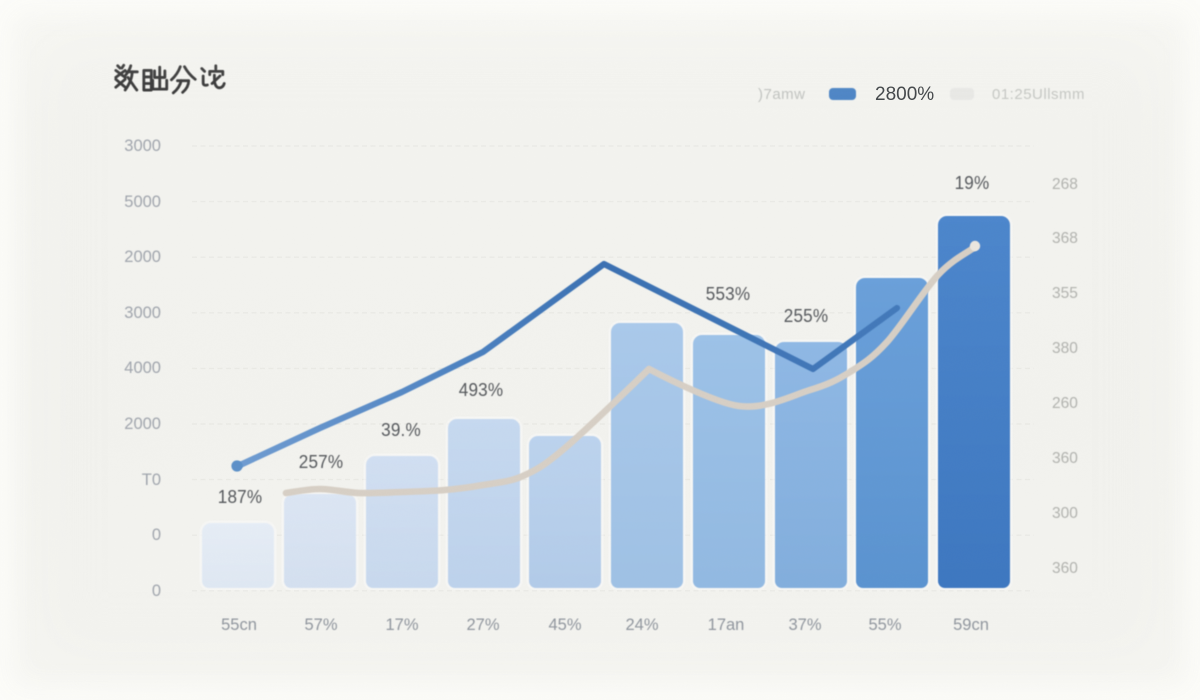 This screenshot has width=1200, height=700. Describe the element at coordinates (240, 497) in the screenshot. I see `bar-value-label: 187%` at that location.